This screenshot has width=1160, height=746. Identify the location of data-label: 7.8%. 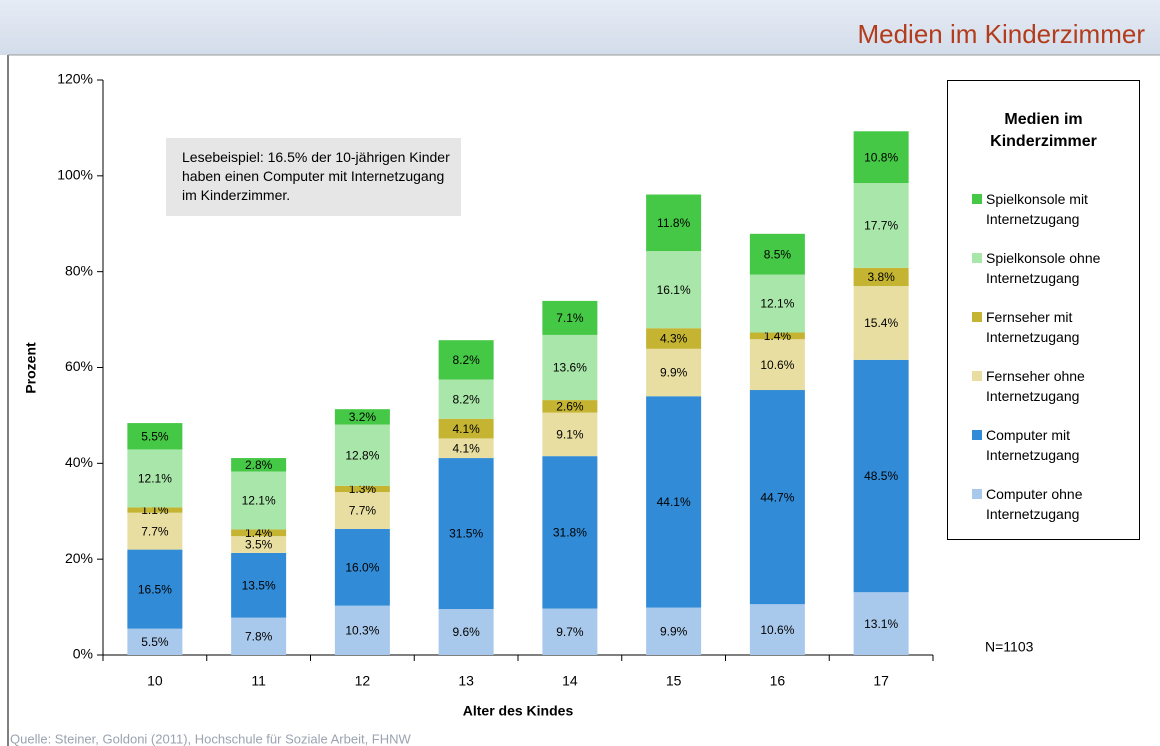
(259, 636).